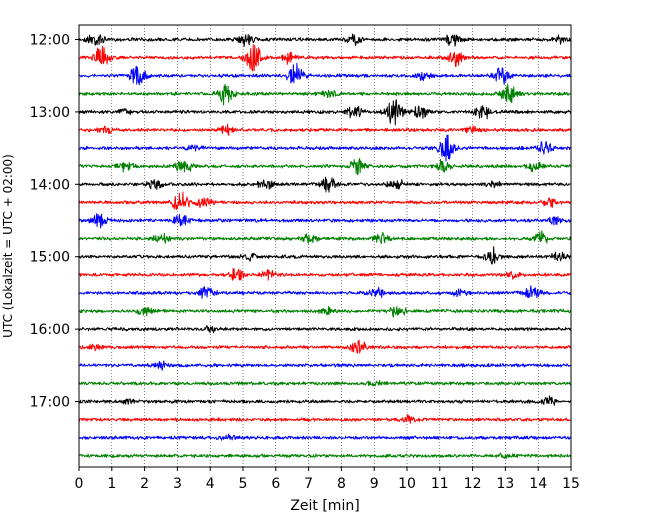 This screenshot has width=650, height=520. I want to click on x-tick-label: 2, so click(144, 484).